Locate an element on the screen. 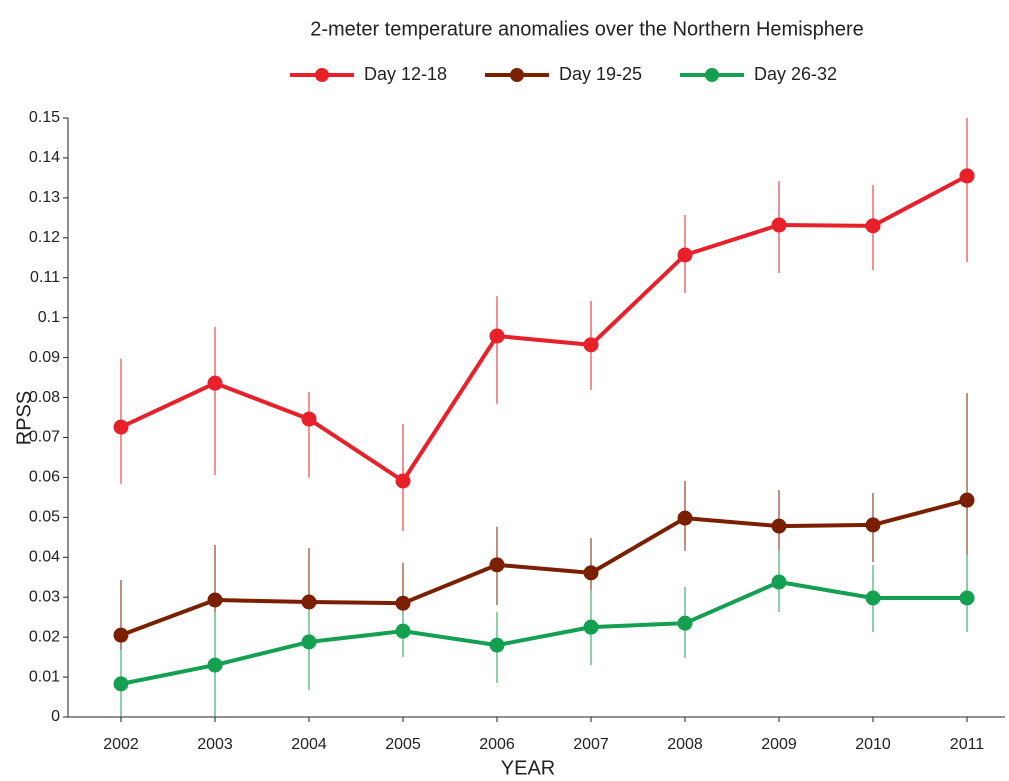 The height and width of the screenshot is (781, 1009). y-tick-label: 0.06 is located at coordinates (44, 477).